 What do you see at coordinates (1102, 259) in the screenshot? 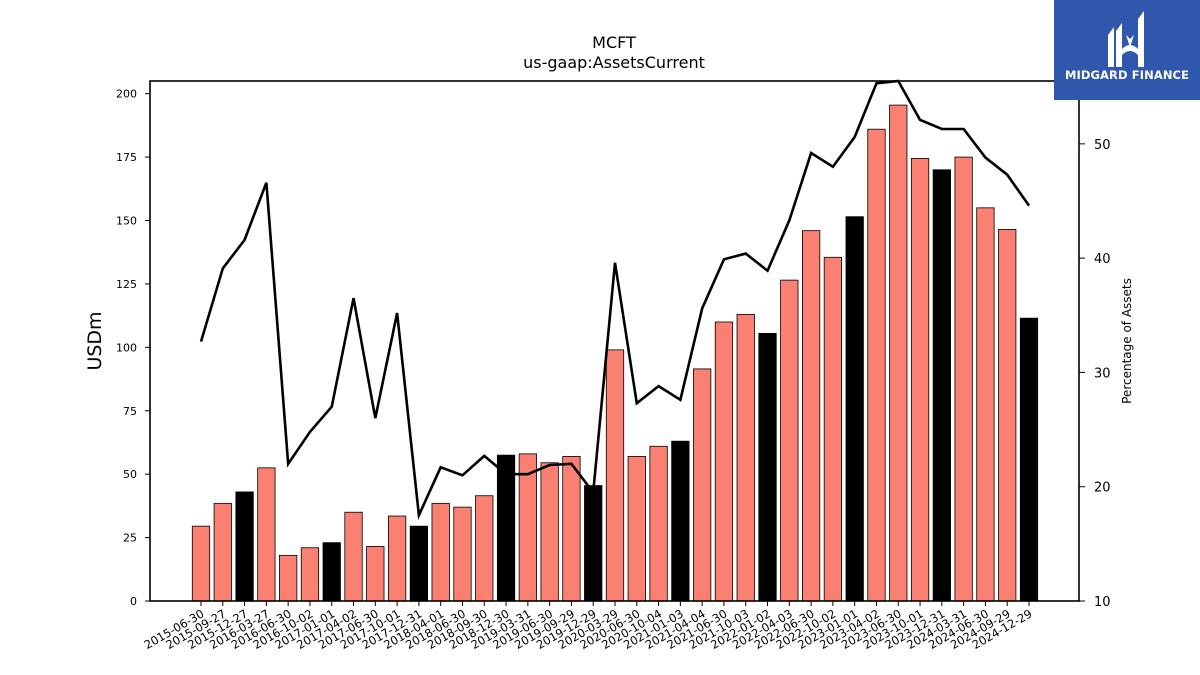
I see `y2-tick-label: 40` at bounding box center [1102, 259].